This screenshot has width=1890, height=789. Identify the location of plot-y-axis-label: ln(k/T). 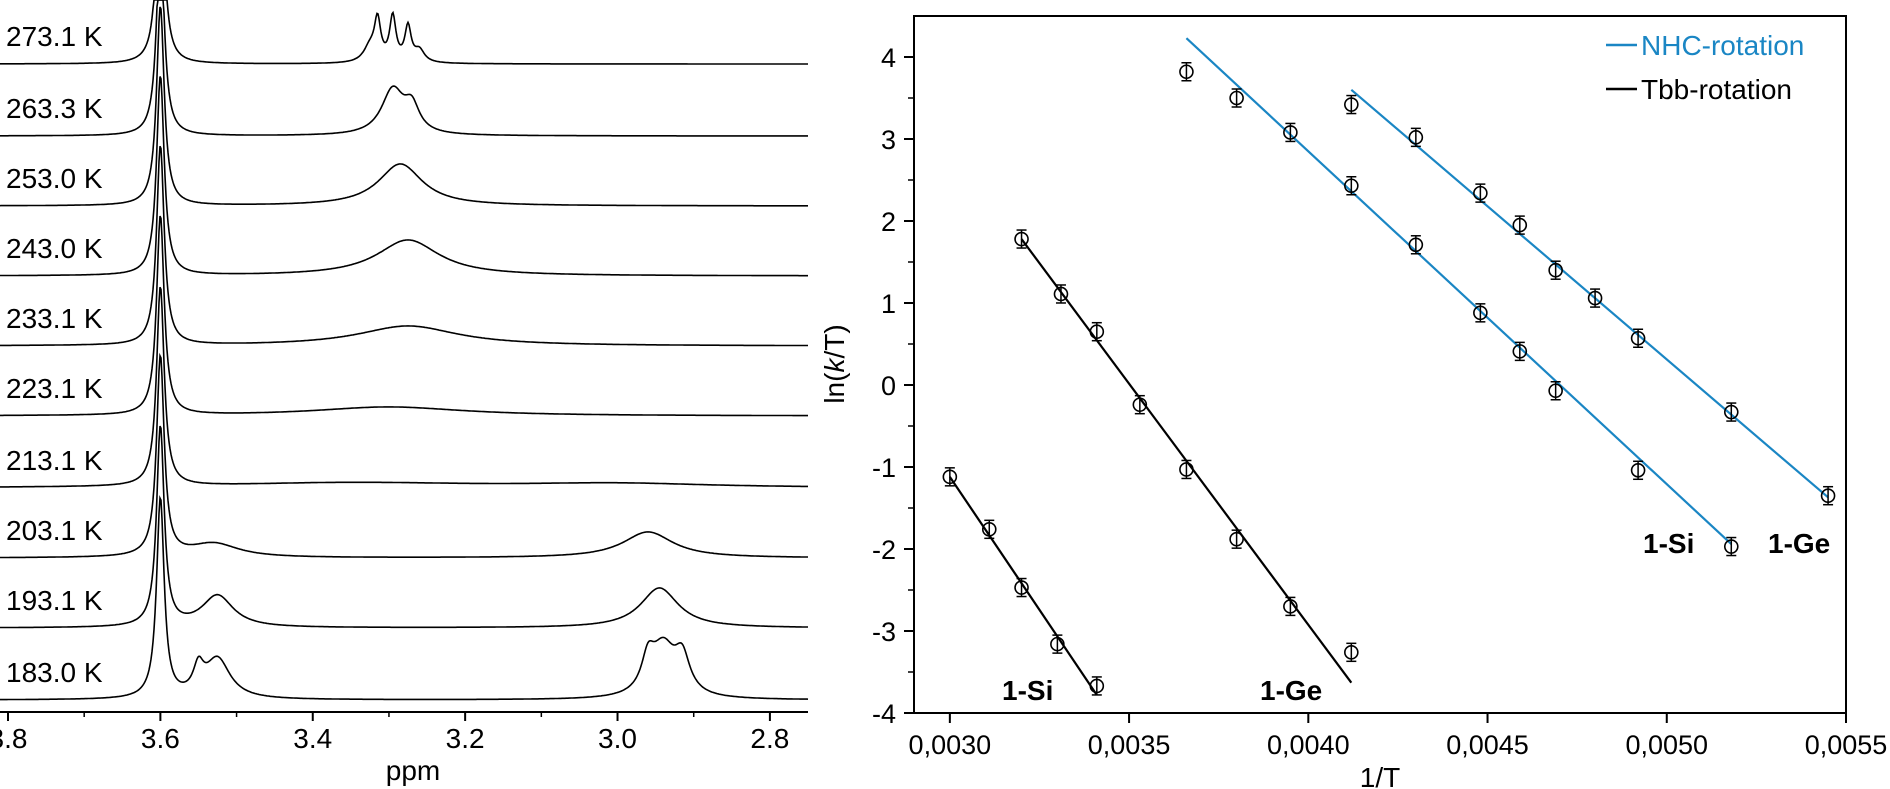
(834, 363).